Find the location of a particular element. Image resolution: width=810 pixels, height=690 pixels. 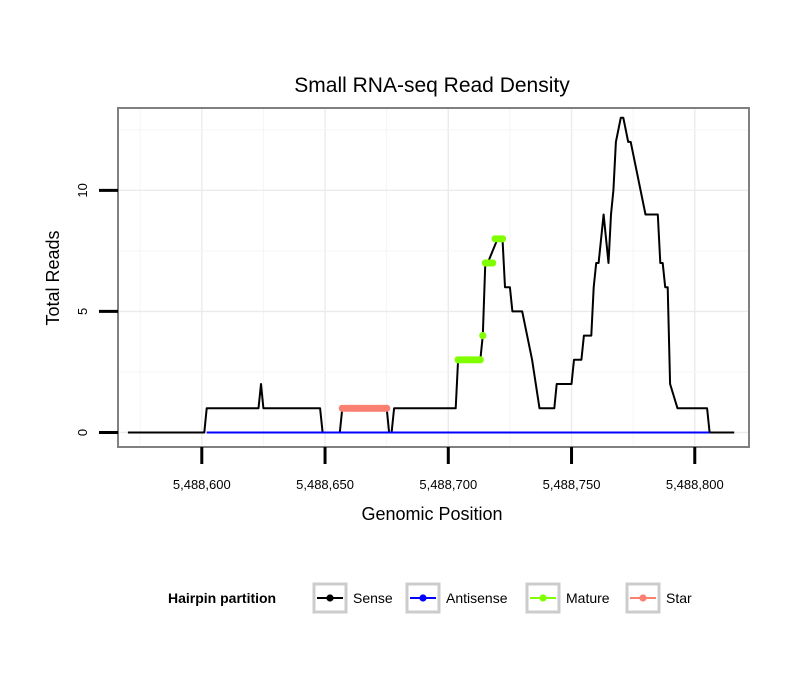

x-tick-label: 5,488,750 is located at coordinates (572, 484).